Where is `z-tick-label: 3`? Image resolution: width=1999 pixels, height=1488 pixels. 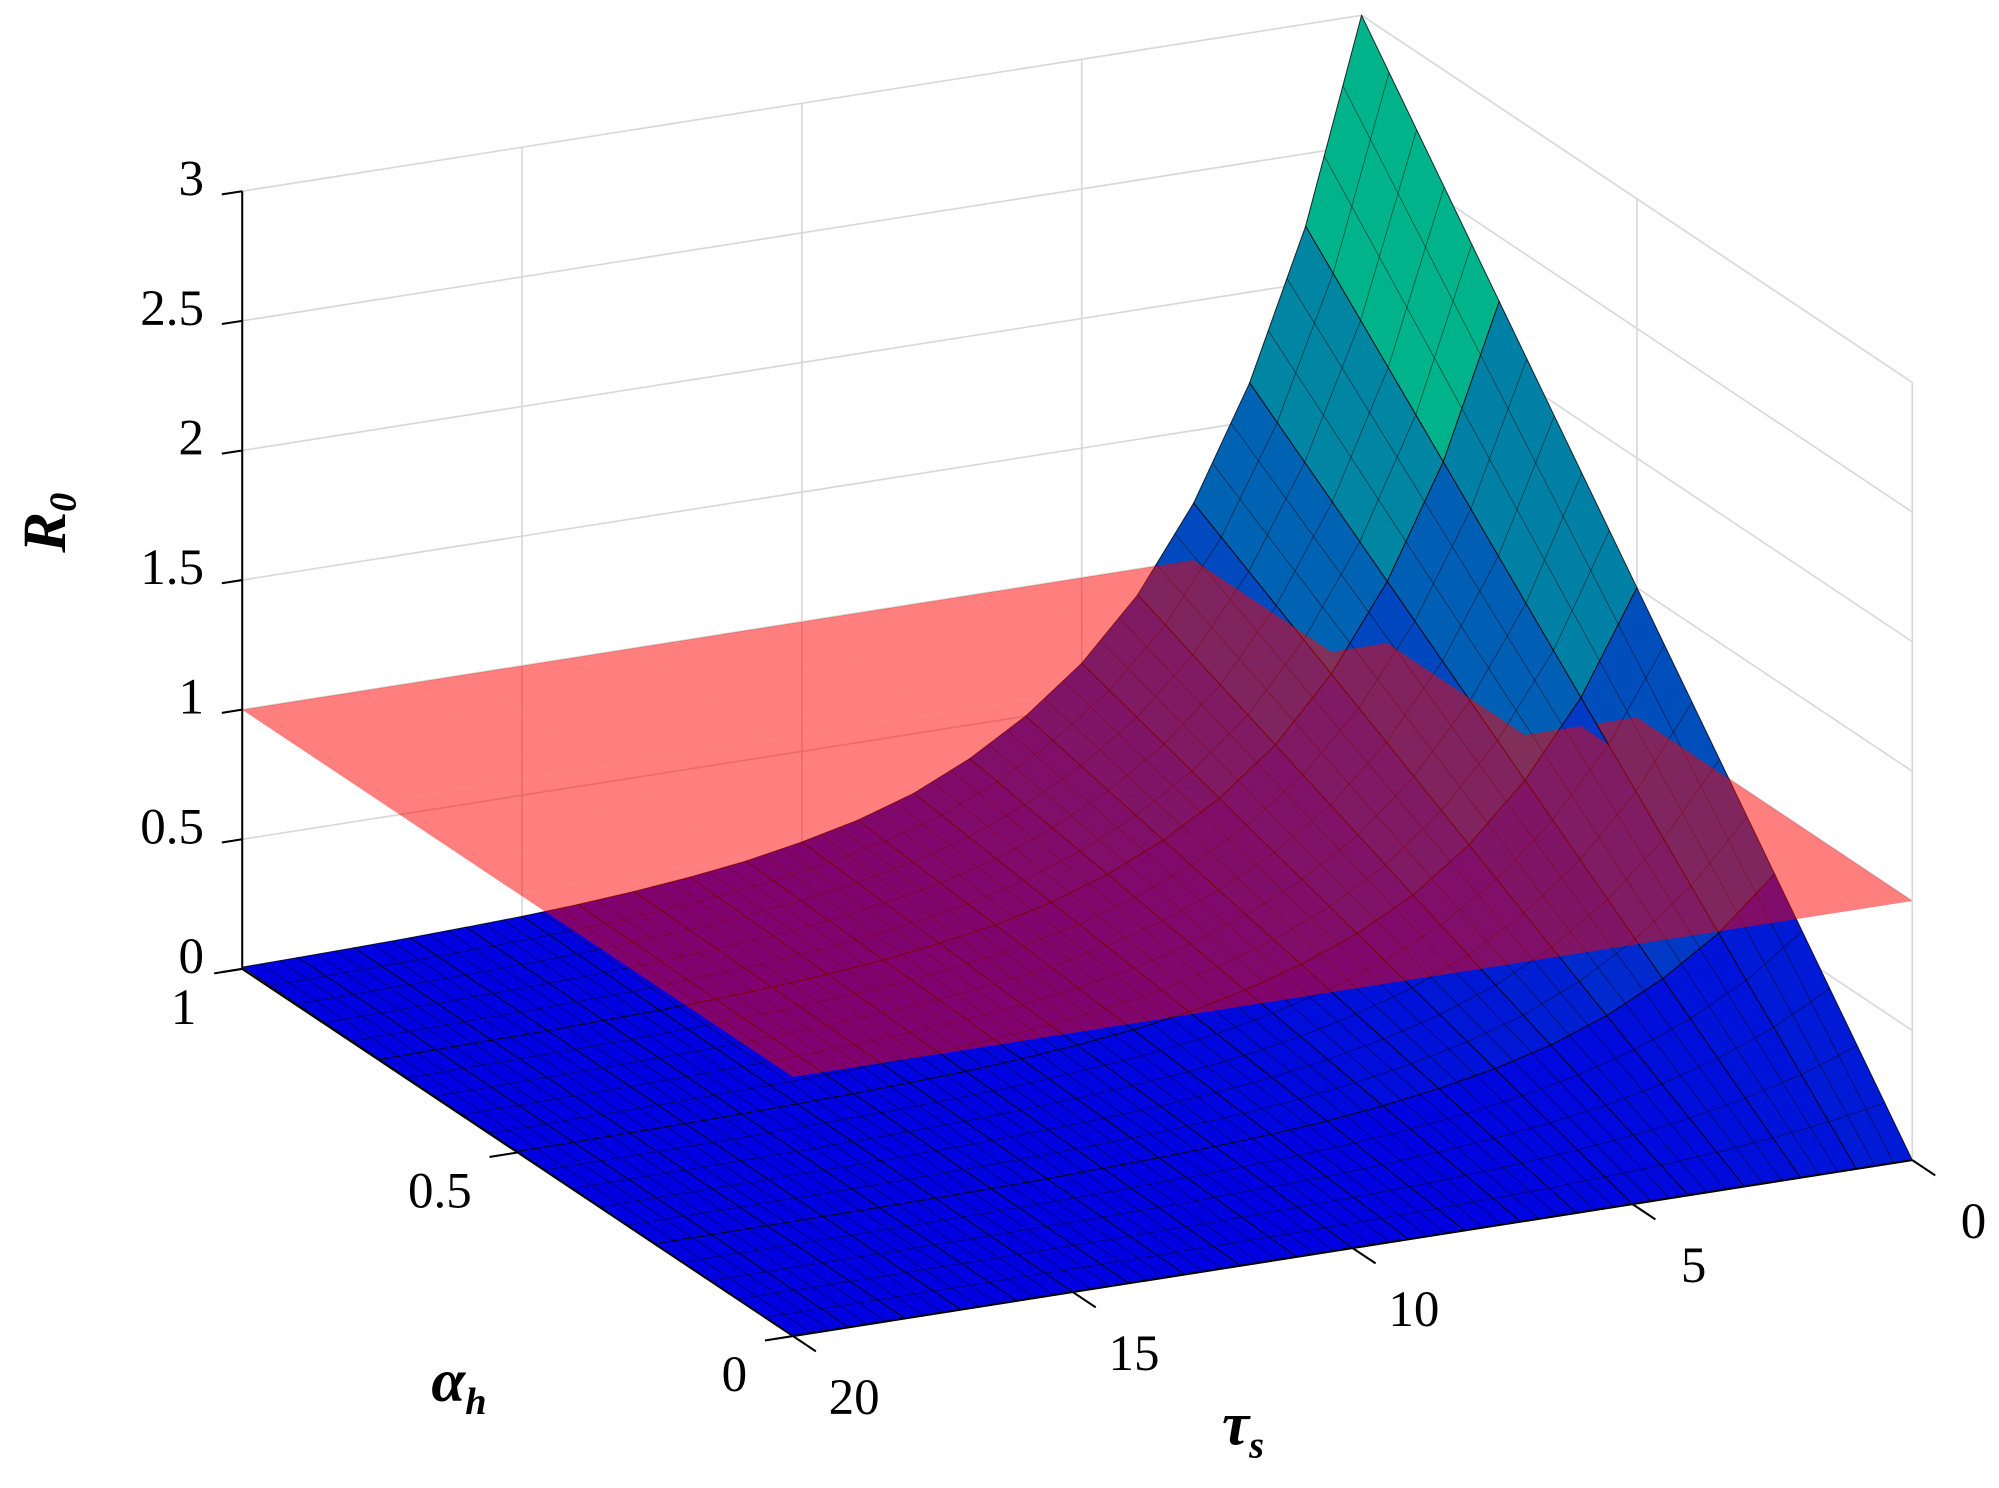
z-tick-label: 3 is located at coordinates (191, 179).